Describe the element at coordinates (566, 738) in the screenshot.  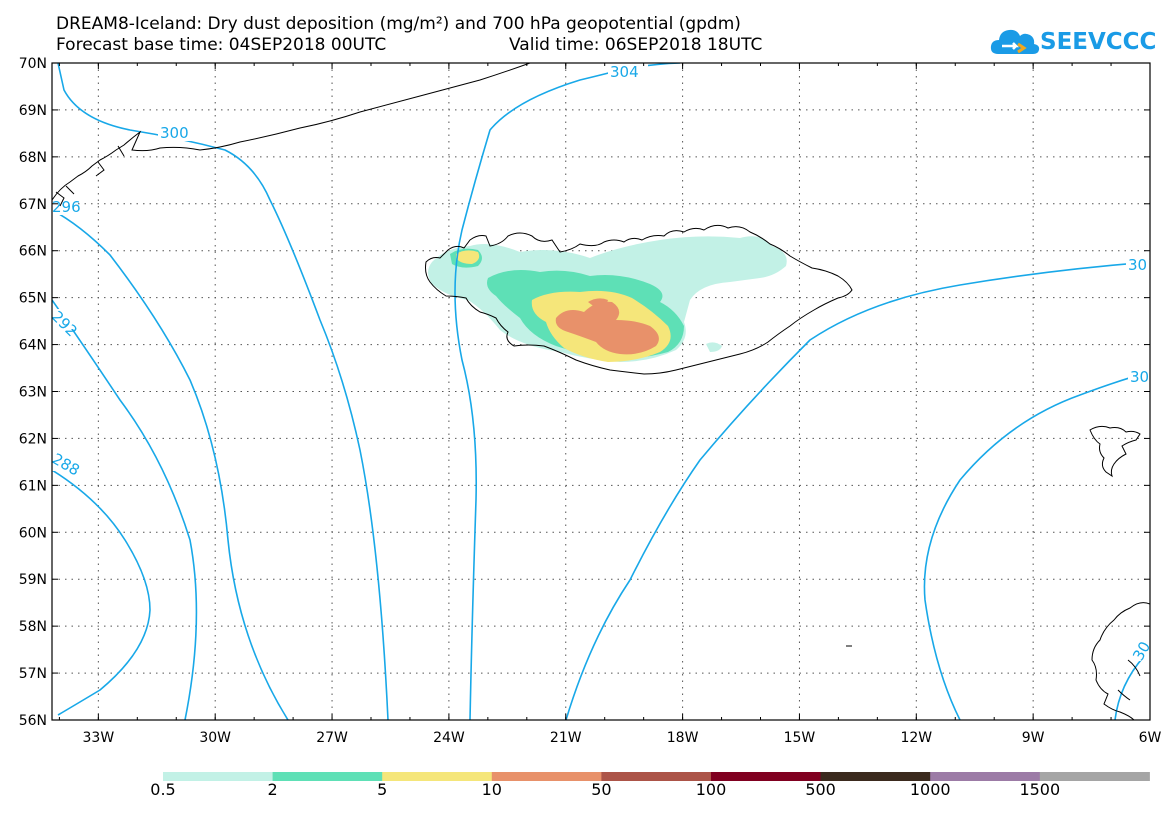
I see `lon-label: 21W` at that location.